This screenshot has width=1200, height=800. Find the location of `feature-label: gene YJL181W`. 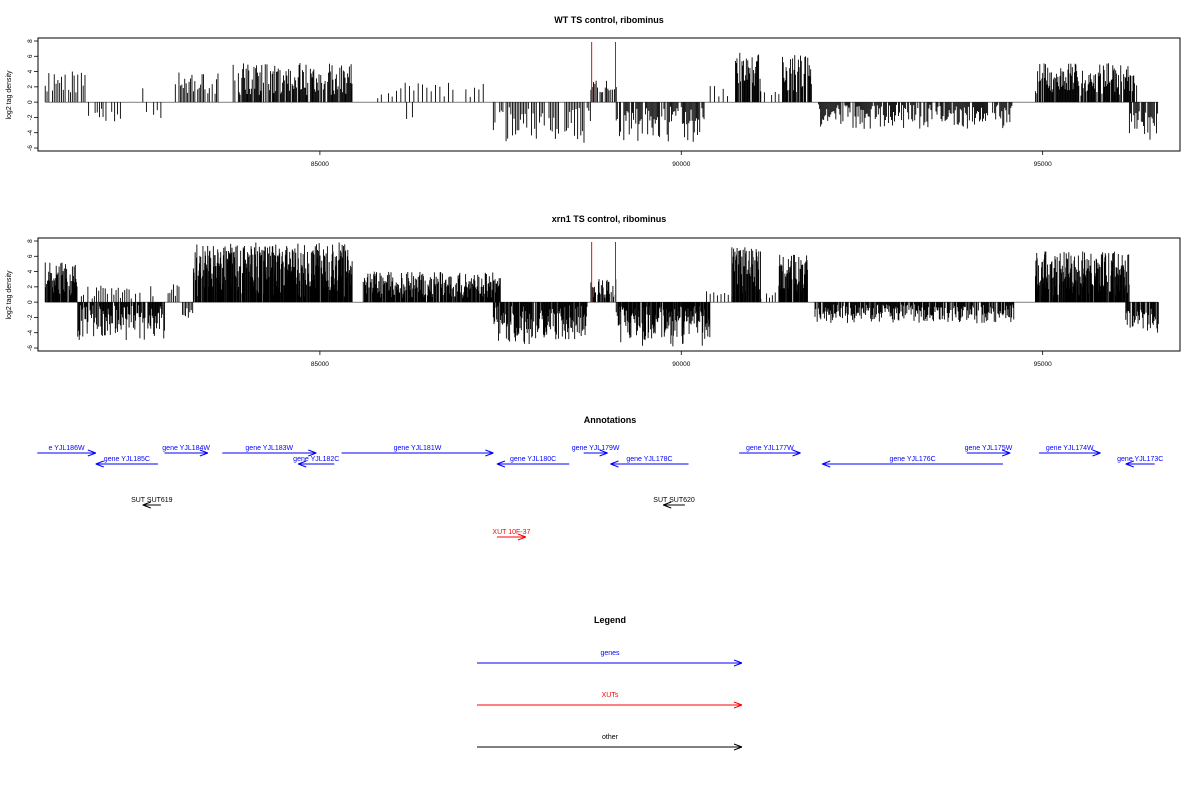

feature-label: gene YJL181W is located at coordinates (418, 448).